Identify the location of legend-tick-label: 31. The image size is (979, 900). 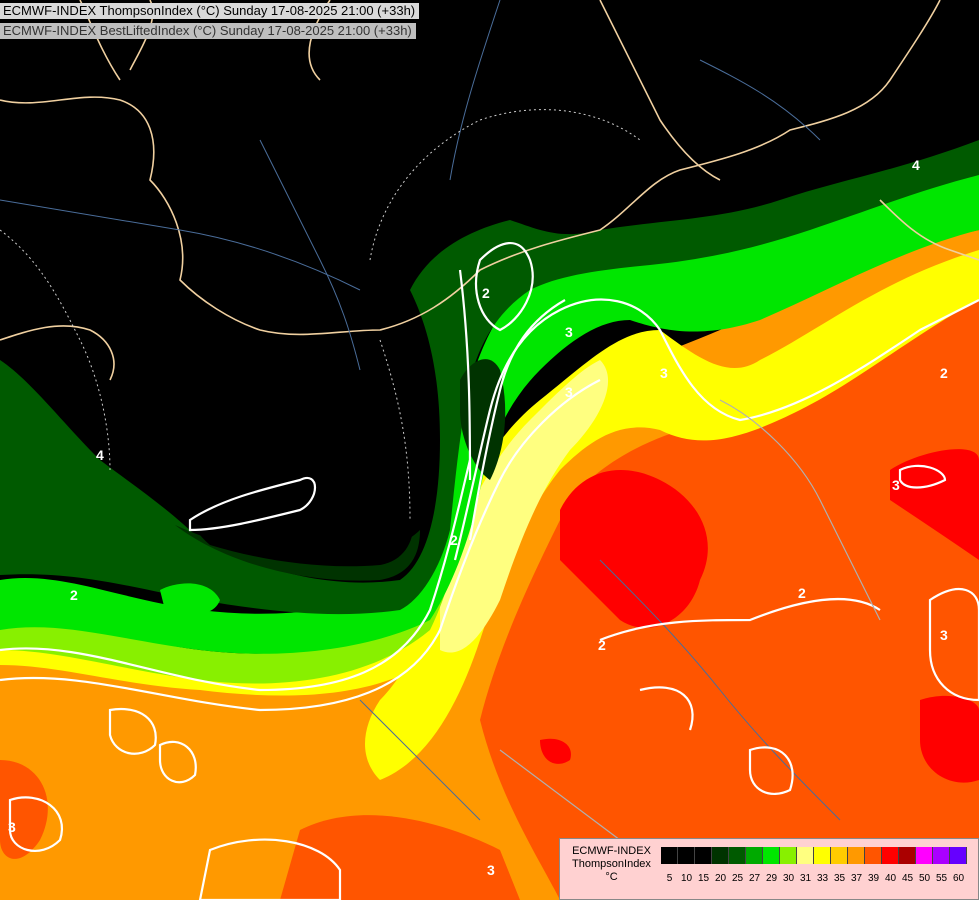
(805, 878).